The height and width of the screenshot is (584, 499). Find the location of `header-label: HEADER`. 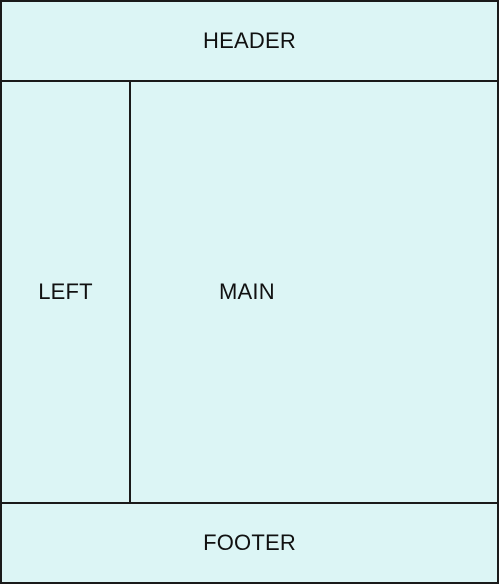

header-label: HEADER is located at coordinates (249, 40).